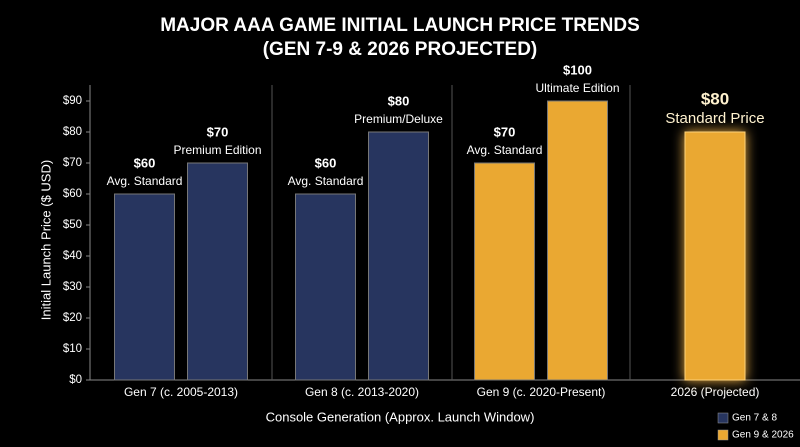 The height and width of the screenshot is (447, 800). I want to click on y-tick-label: $30, so click(72, 287).